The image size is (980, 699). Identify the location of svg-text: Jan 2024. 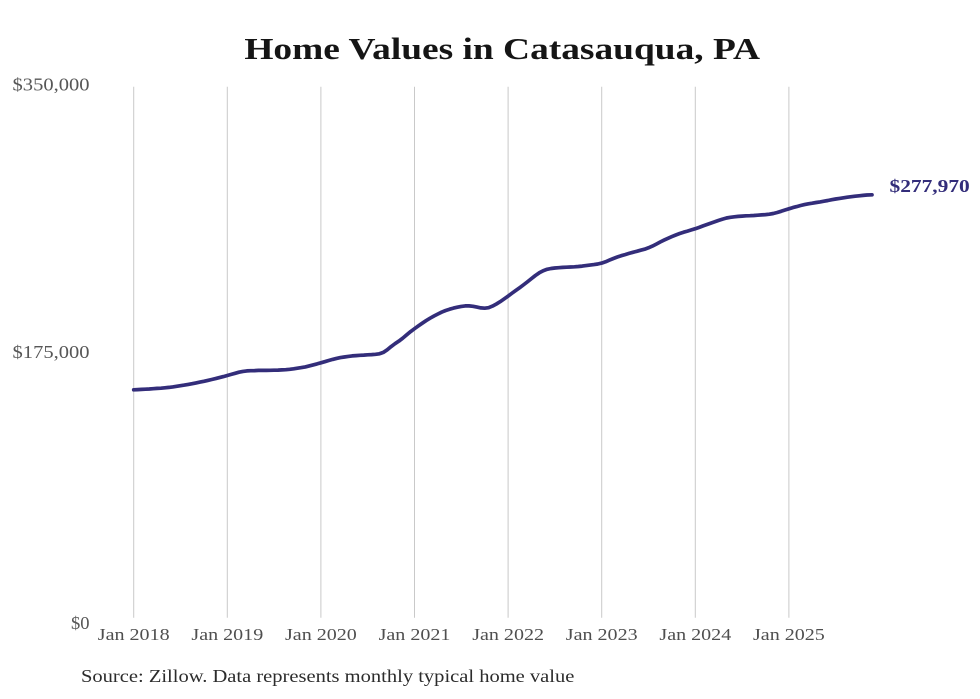
(695, 634).